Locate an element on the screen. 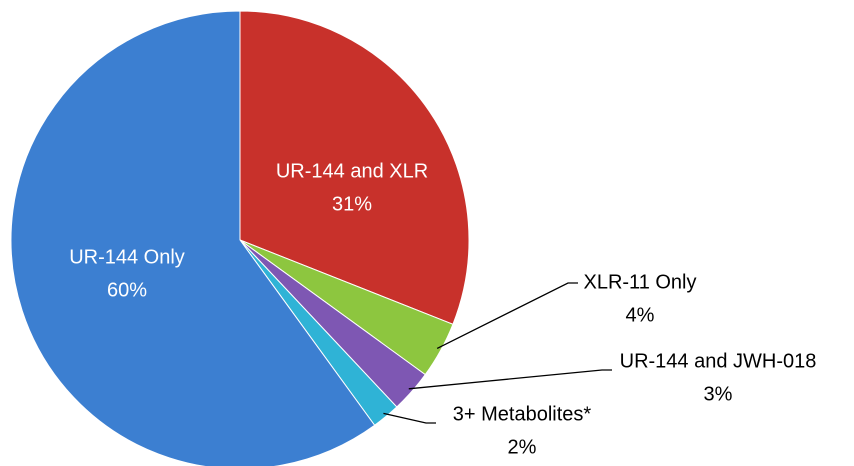 The width and height of the screenshot is (854, 466). slice-value-label: 3% is located at coordinates (718, 394).